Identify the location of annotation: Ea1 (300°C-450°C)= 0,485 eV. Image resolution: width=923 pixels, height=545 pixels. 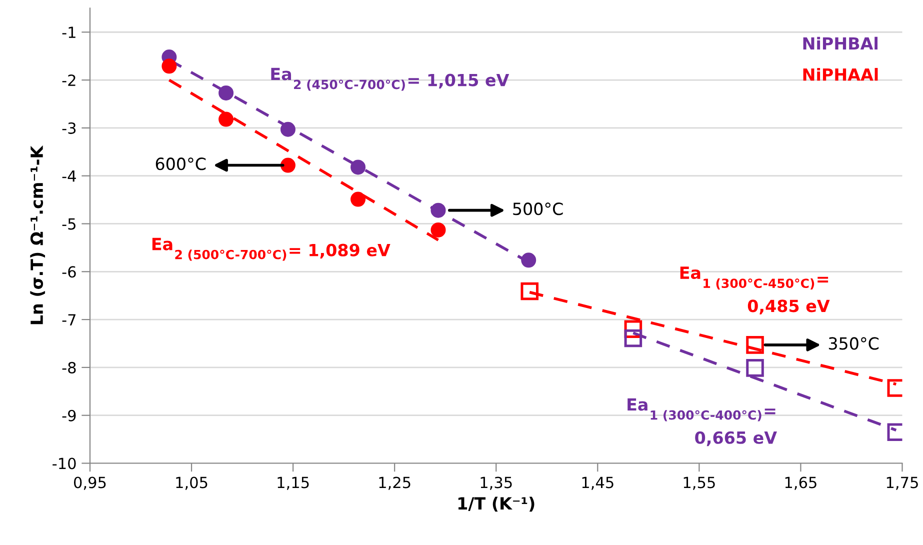
(755, 290).